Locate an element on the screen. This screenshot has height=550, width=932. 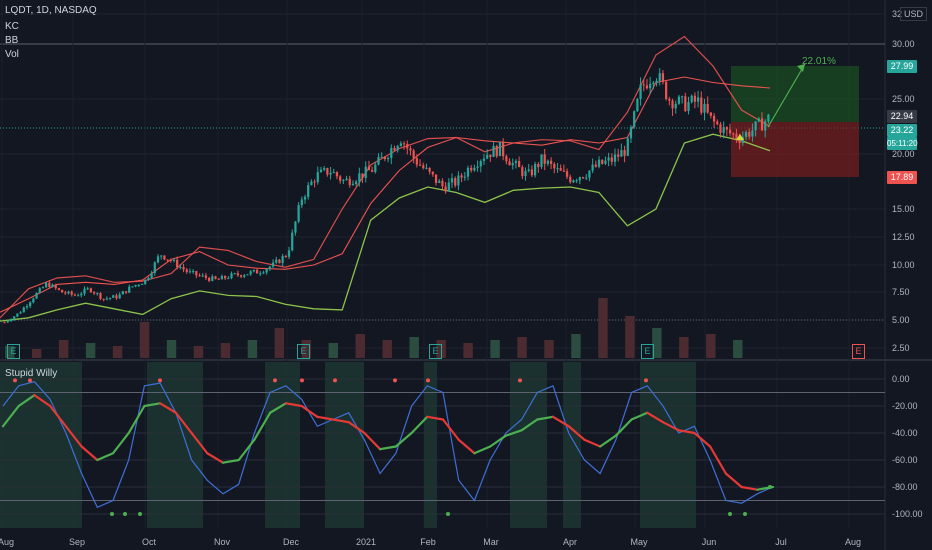
x-tick-label: Nov is located at coordinates (222, 542).